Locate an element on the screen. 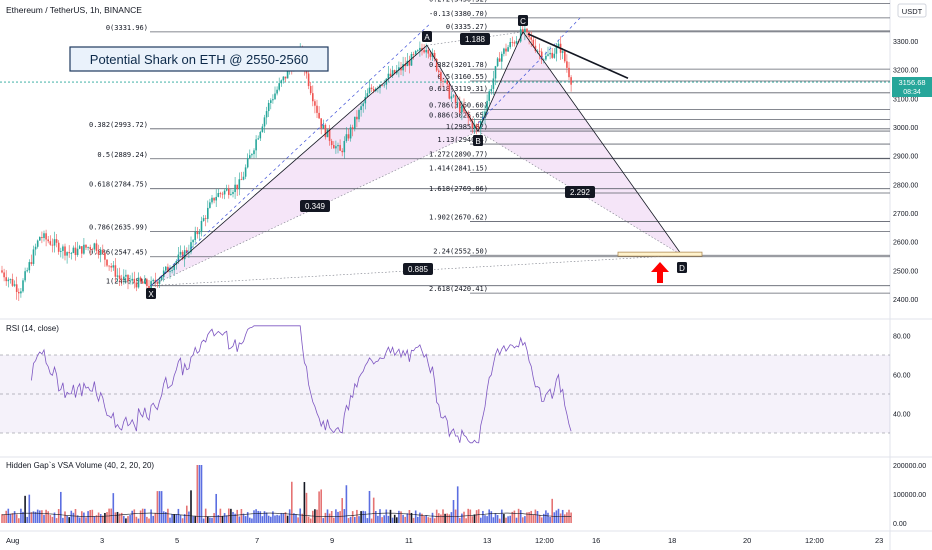 The height and width of the screenshot is (550, 932). volume-tick: 200000.00 is located at coordinates (909, 466).